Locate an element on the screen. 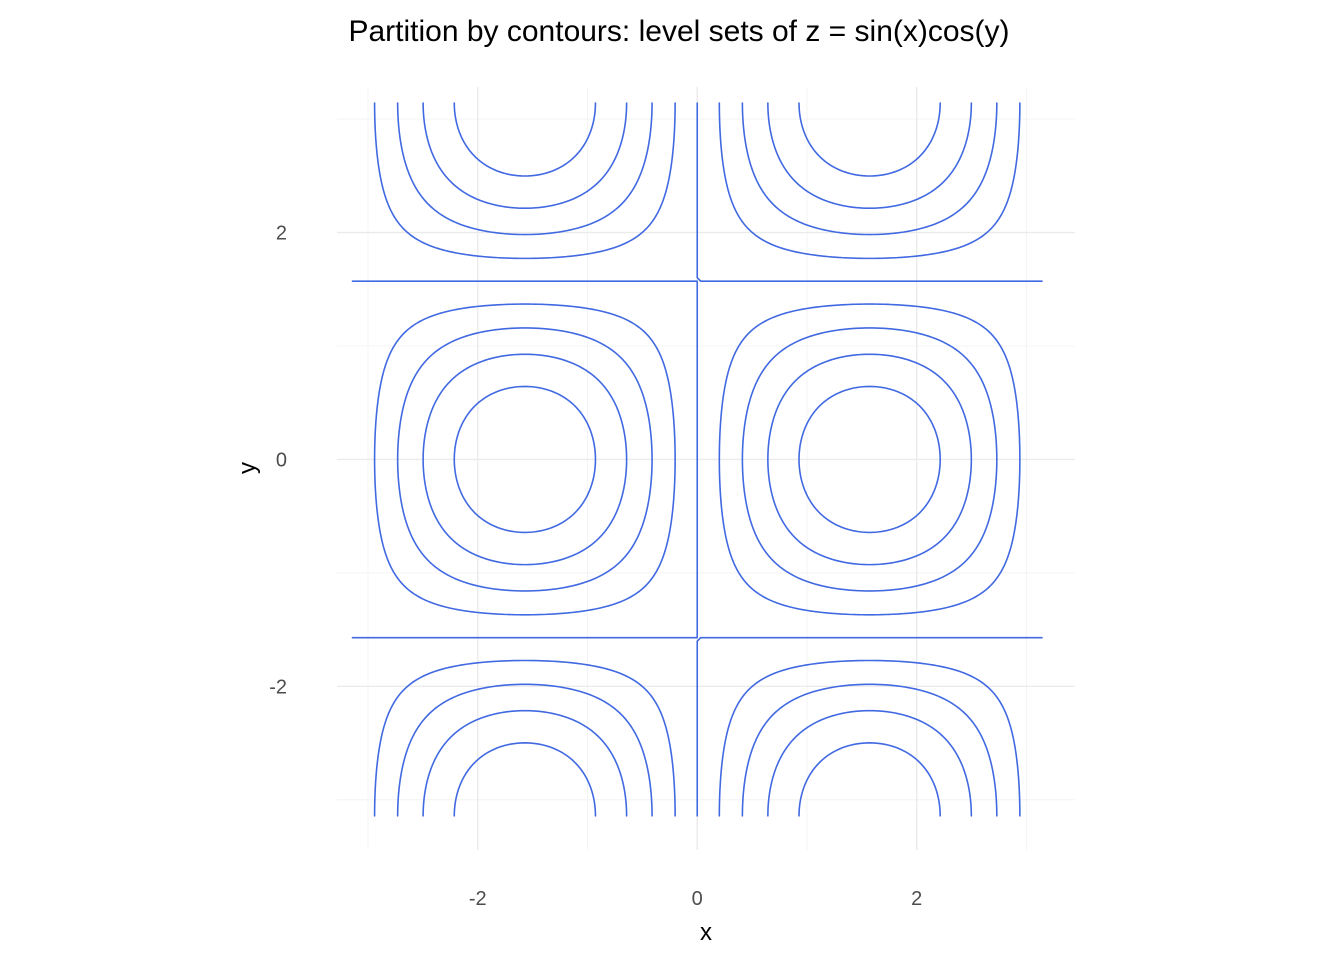 The image size is (1344, 960). y-axis-ticks: -2 0 2 is located at coordinates (278, 461).